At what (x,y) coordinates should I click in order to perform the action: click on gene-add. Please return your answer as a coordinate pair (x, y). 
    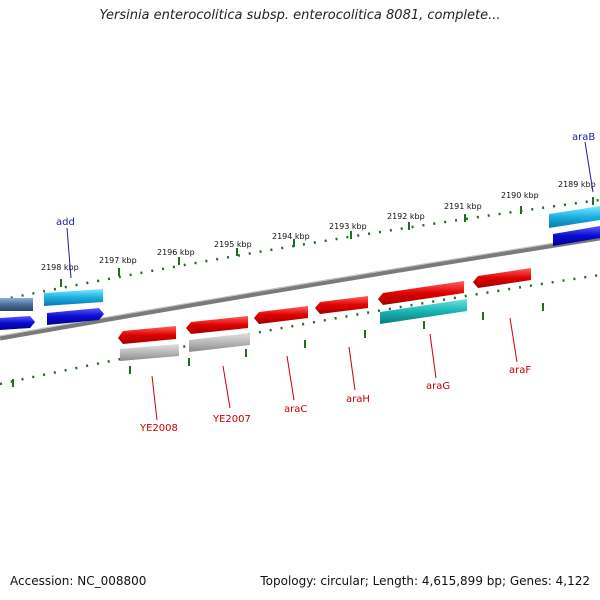
    Looking at the image, I should click on (73, 297).